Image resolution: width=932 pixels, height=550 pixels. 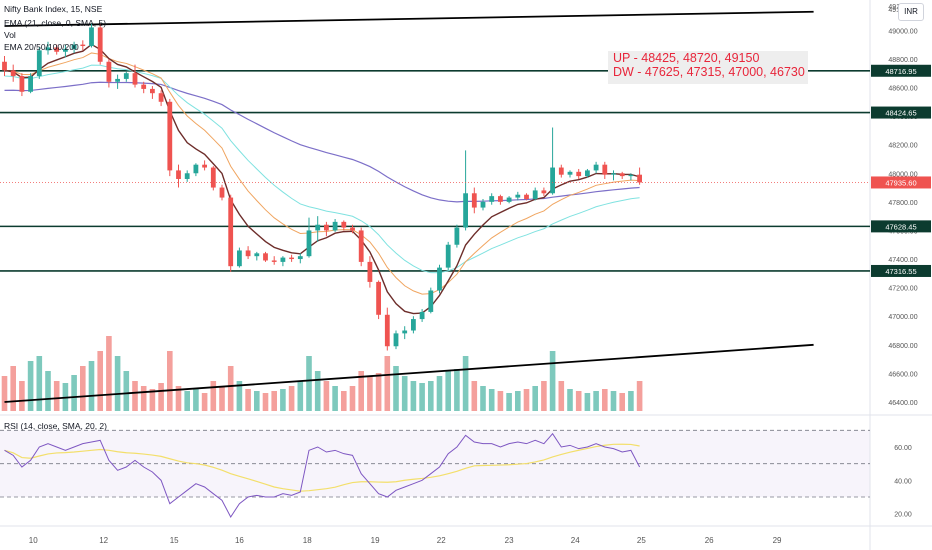 I want to click on trendline, so click(x=409, y=18).